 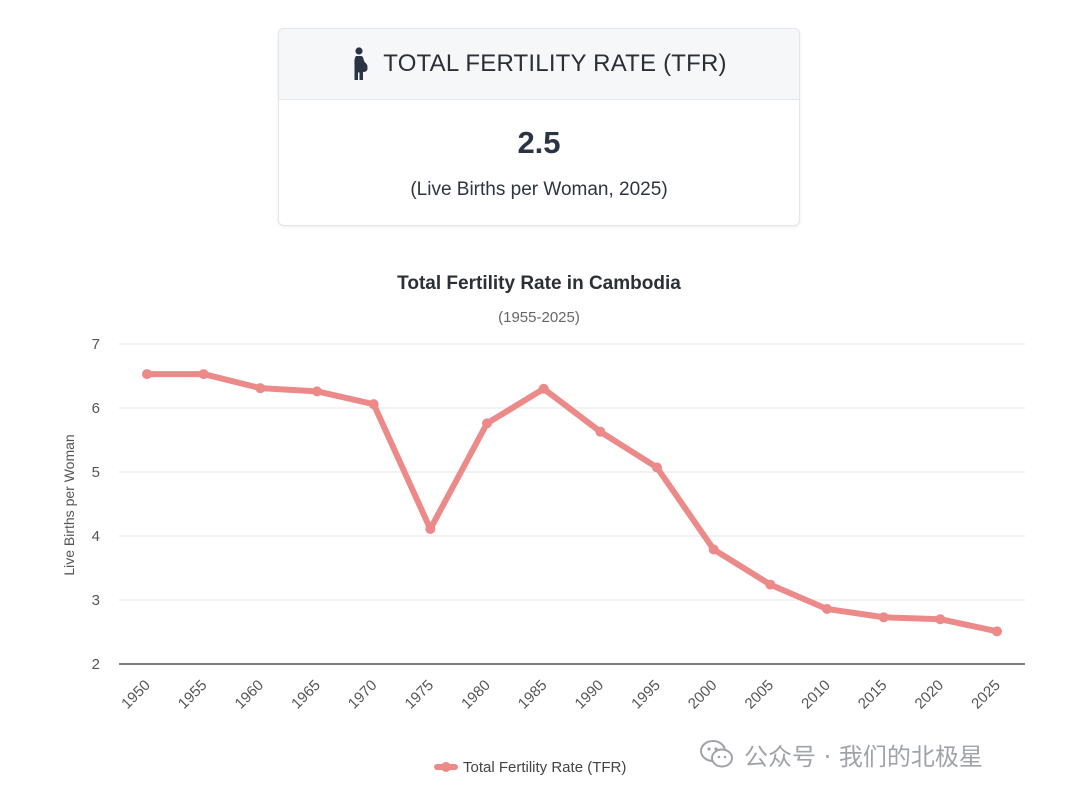 I want to click on wechat-icon, so click(x=716, y=754).